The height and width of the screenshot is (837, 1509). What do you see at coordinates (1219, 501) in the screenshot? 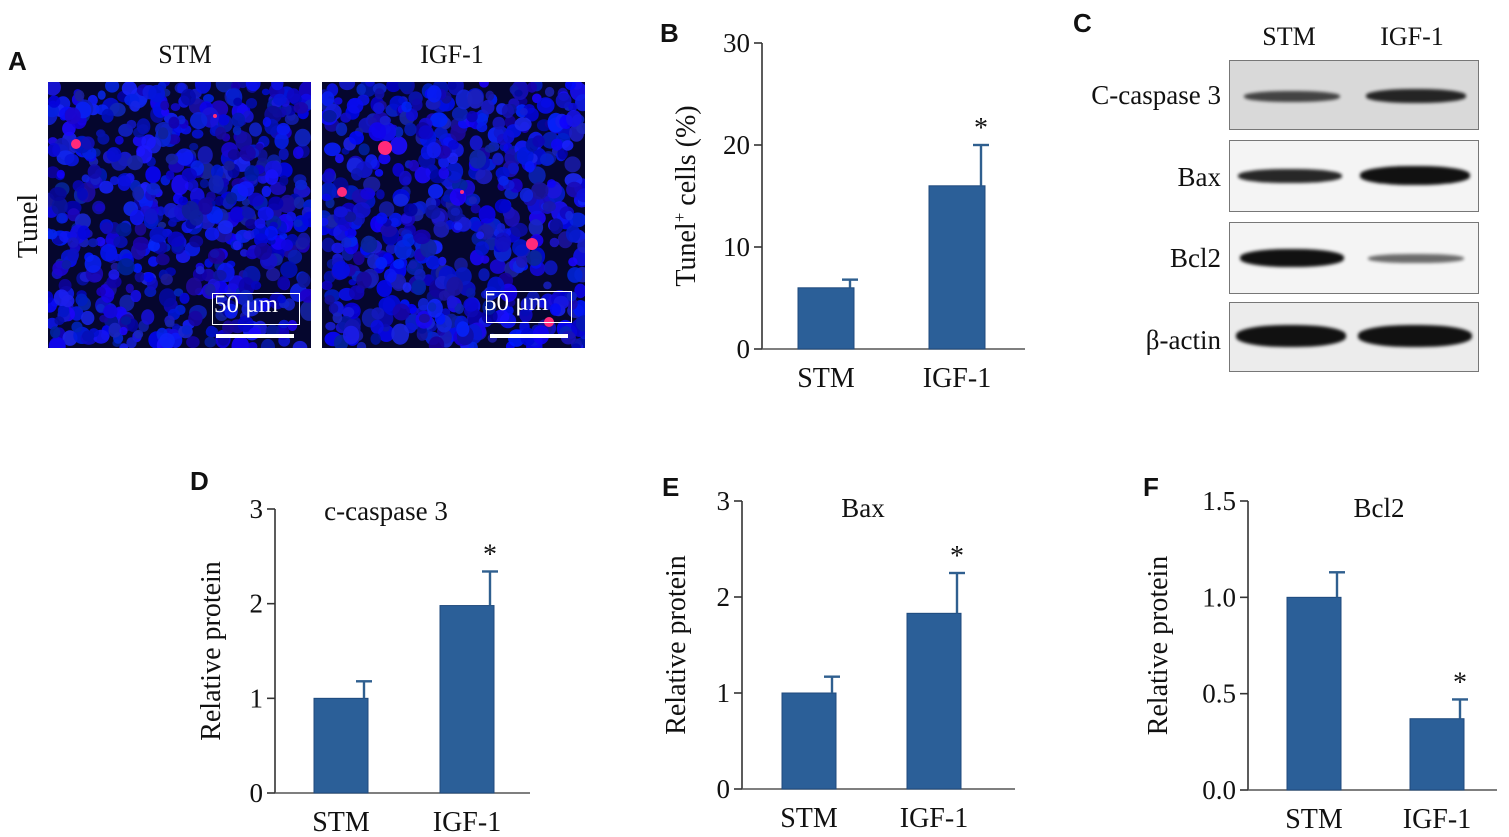
I see `y-tick-label: 1.5` at bounding box center [1219, 501].